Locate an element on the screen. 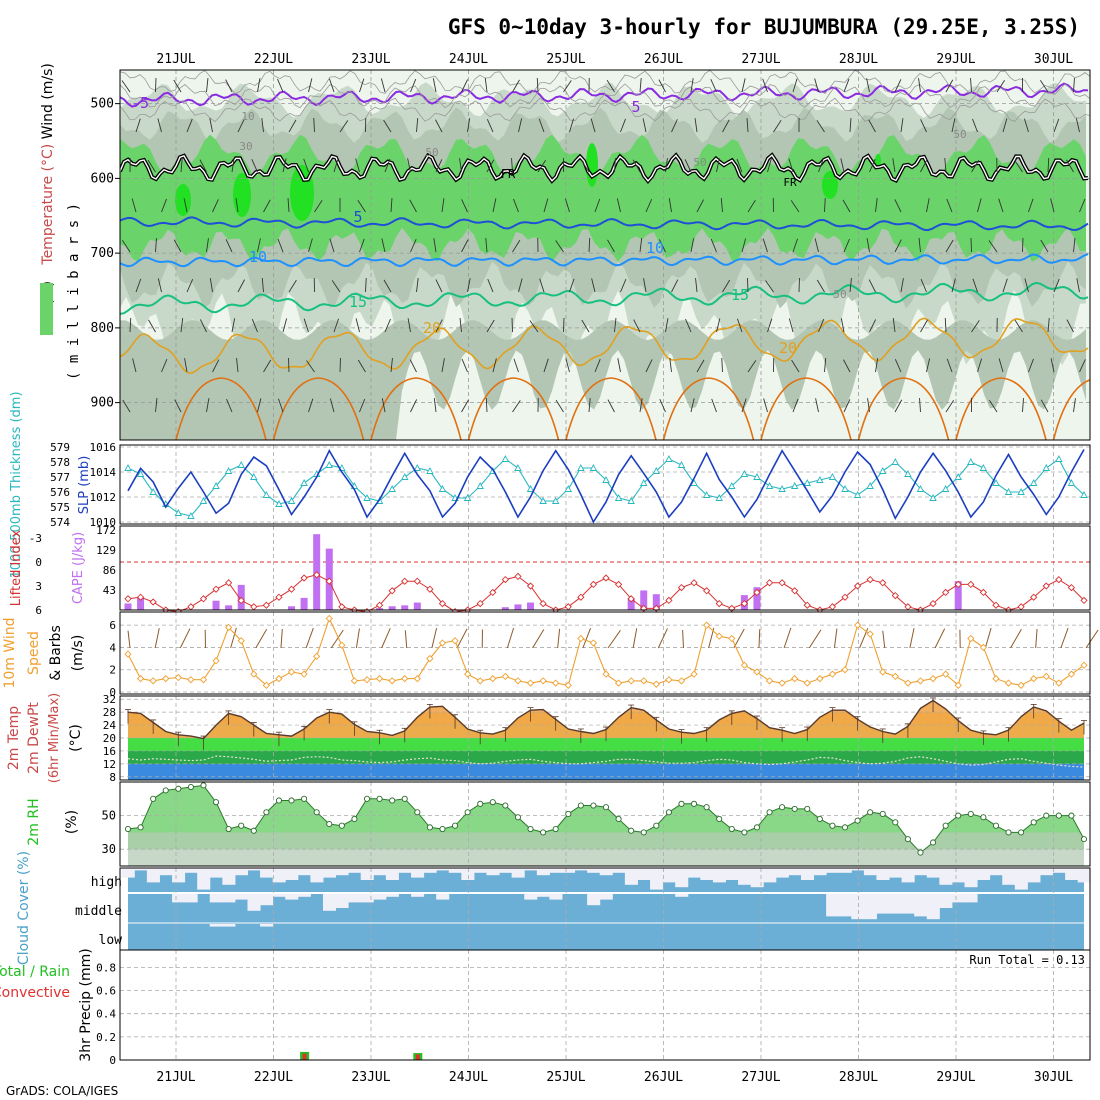 This screenshot has width=1100, height=1100. surface-wind-barb is located at coordinates (309, 638).